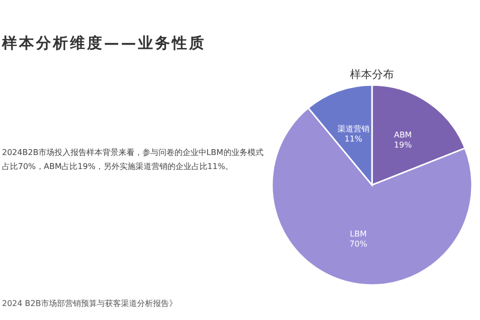  Describe the element at coordinates (89, 303) in the screenshot. I see `text: 2024 B2B市场部营销预算与获客渠道分析报告》` at that location.